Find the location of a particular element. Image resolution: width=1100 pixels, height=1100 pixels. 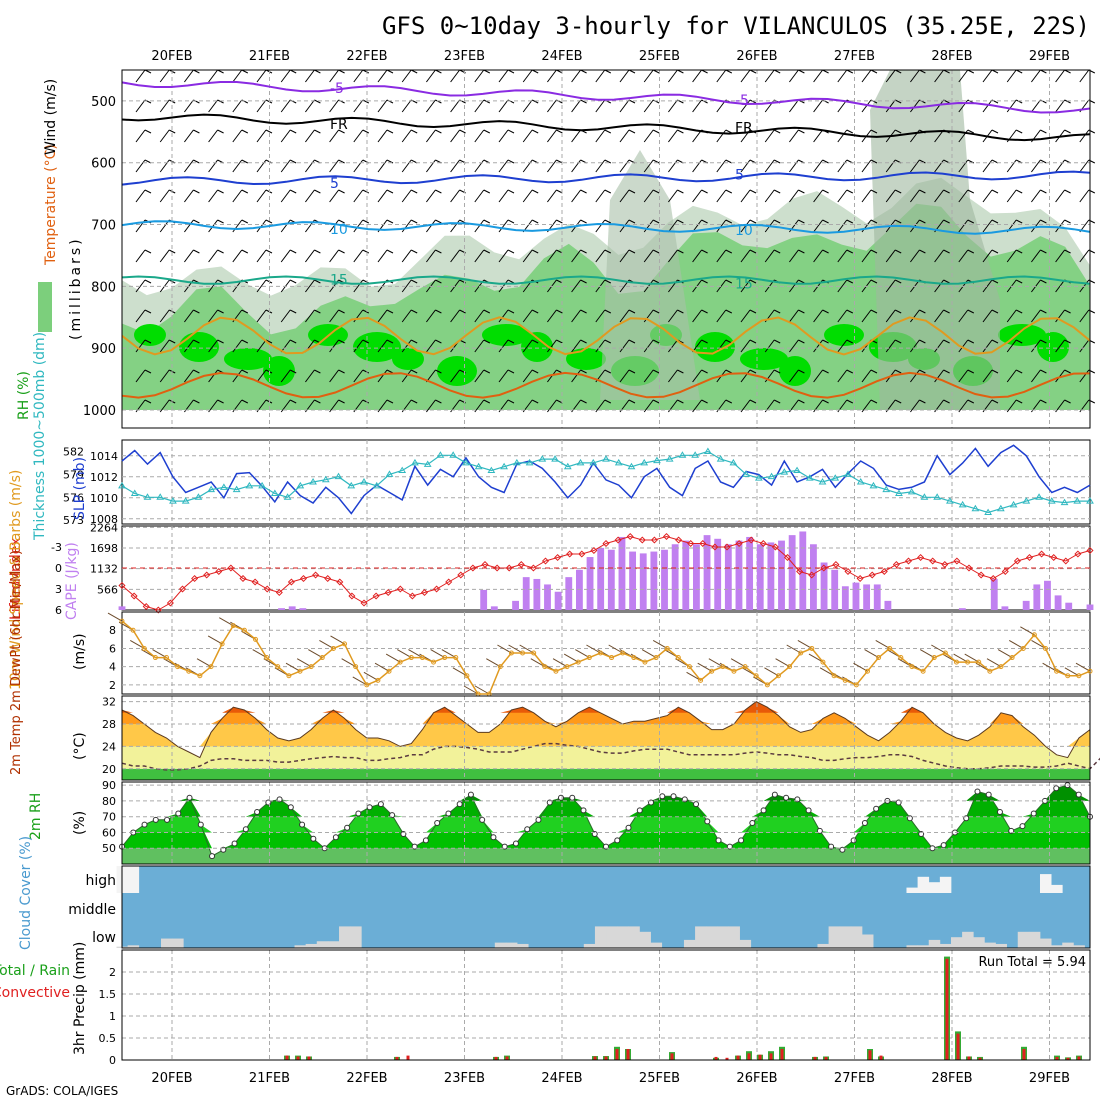

isotherm-label: 10 is located at coordinates (339, 230).